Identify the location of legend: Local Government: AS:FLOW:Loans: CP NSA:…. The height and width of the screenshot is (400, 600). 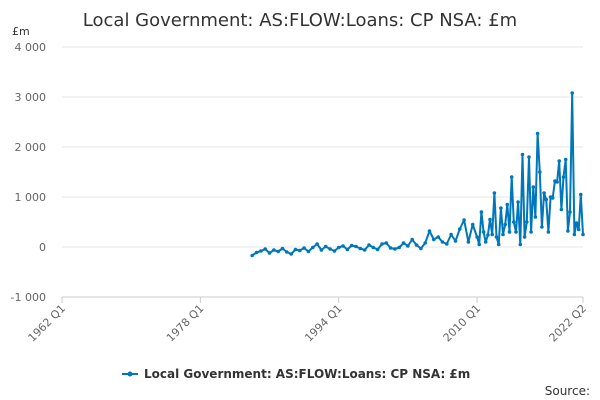
(296, 374).